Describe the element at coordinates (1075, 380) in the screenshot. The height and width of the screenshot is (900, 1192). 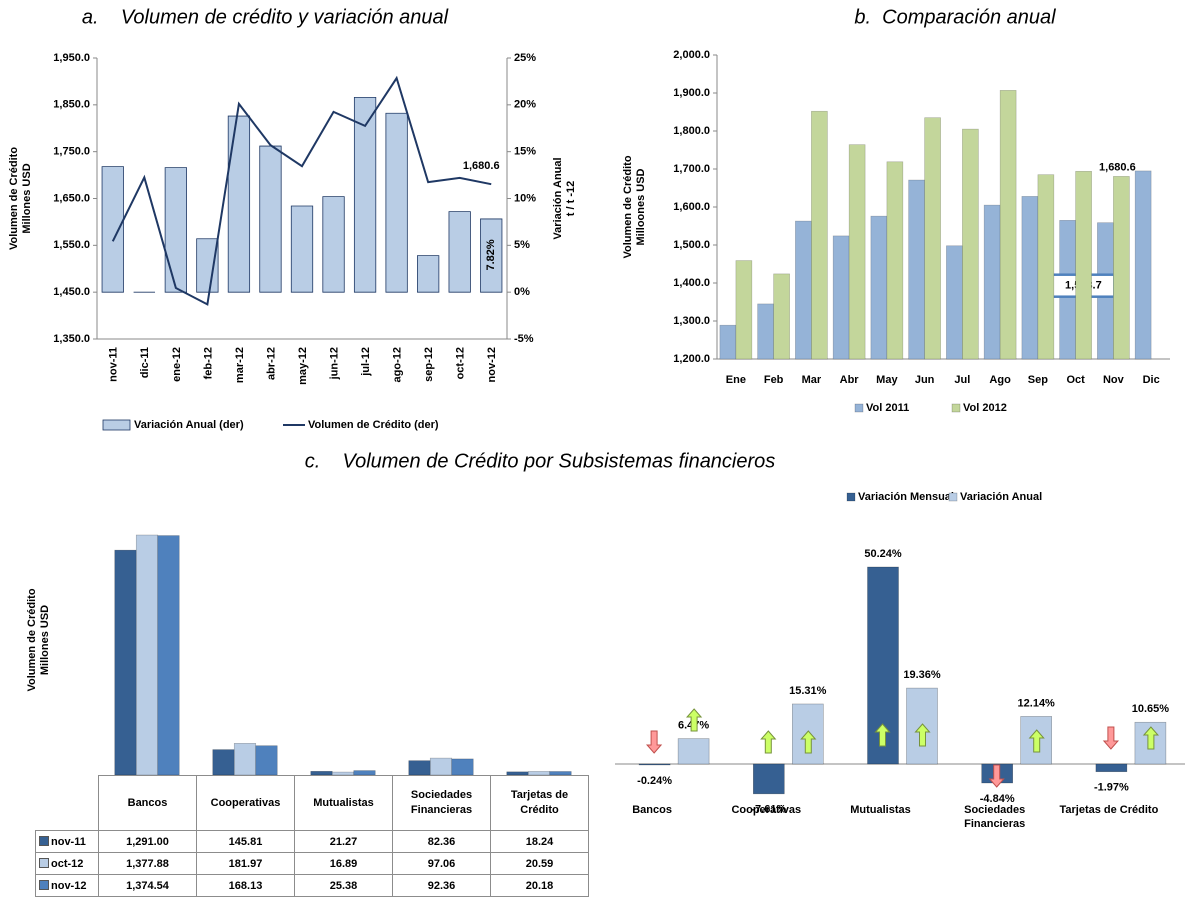
I see `x-tick-label: Oct` at that location.